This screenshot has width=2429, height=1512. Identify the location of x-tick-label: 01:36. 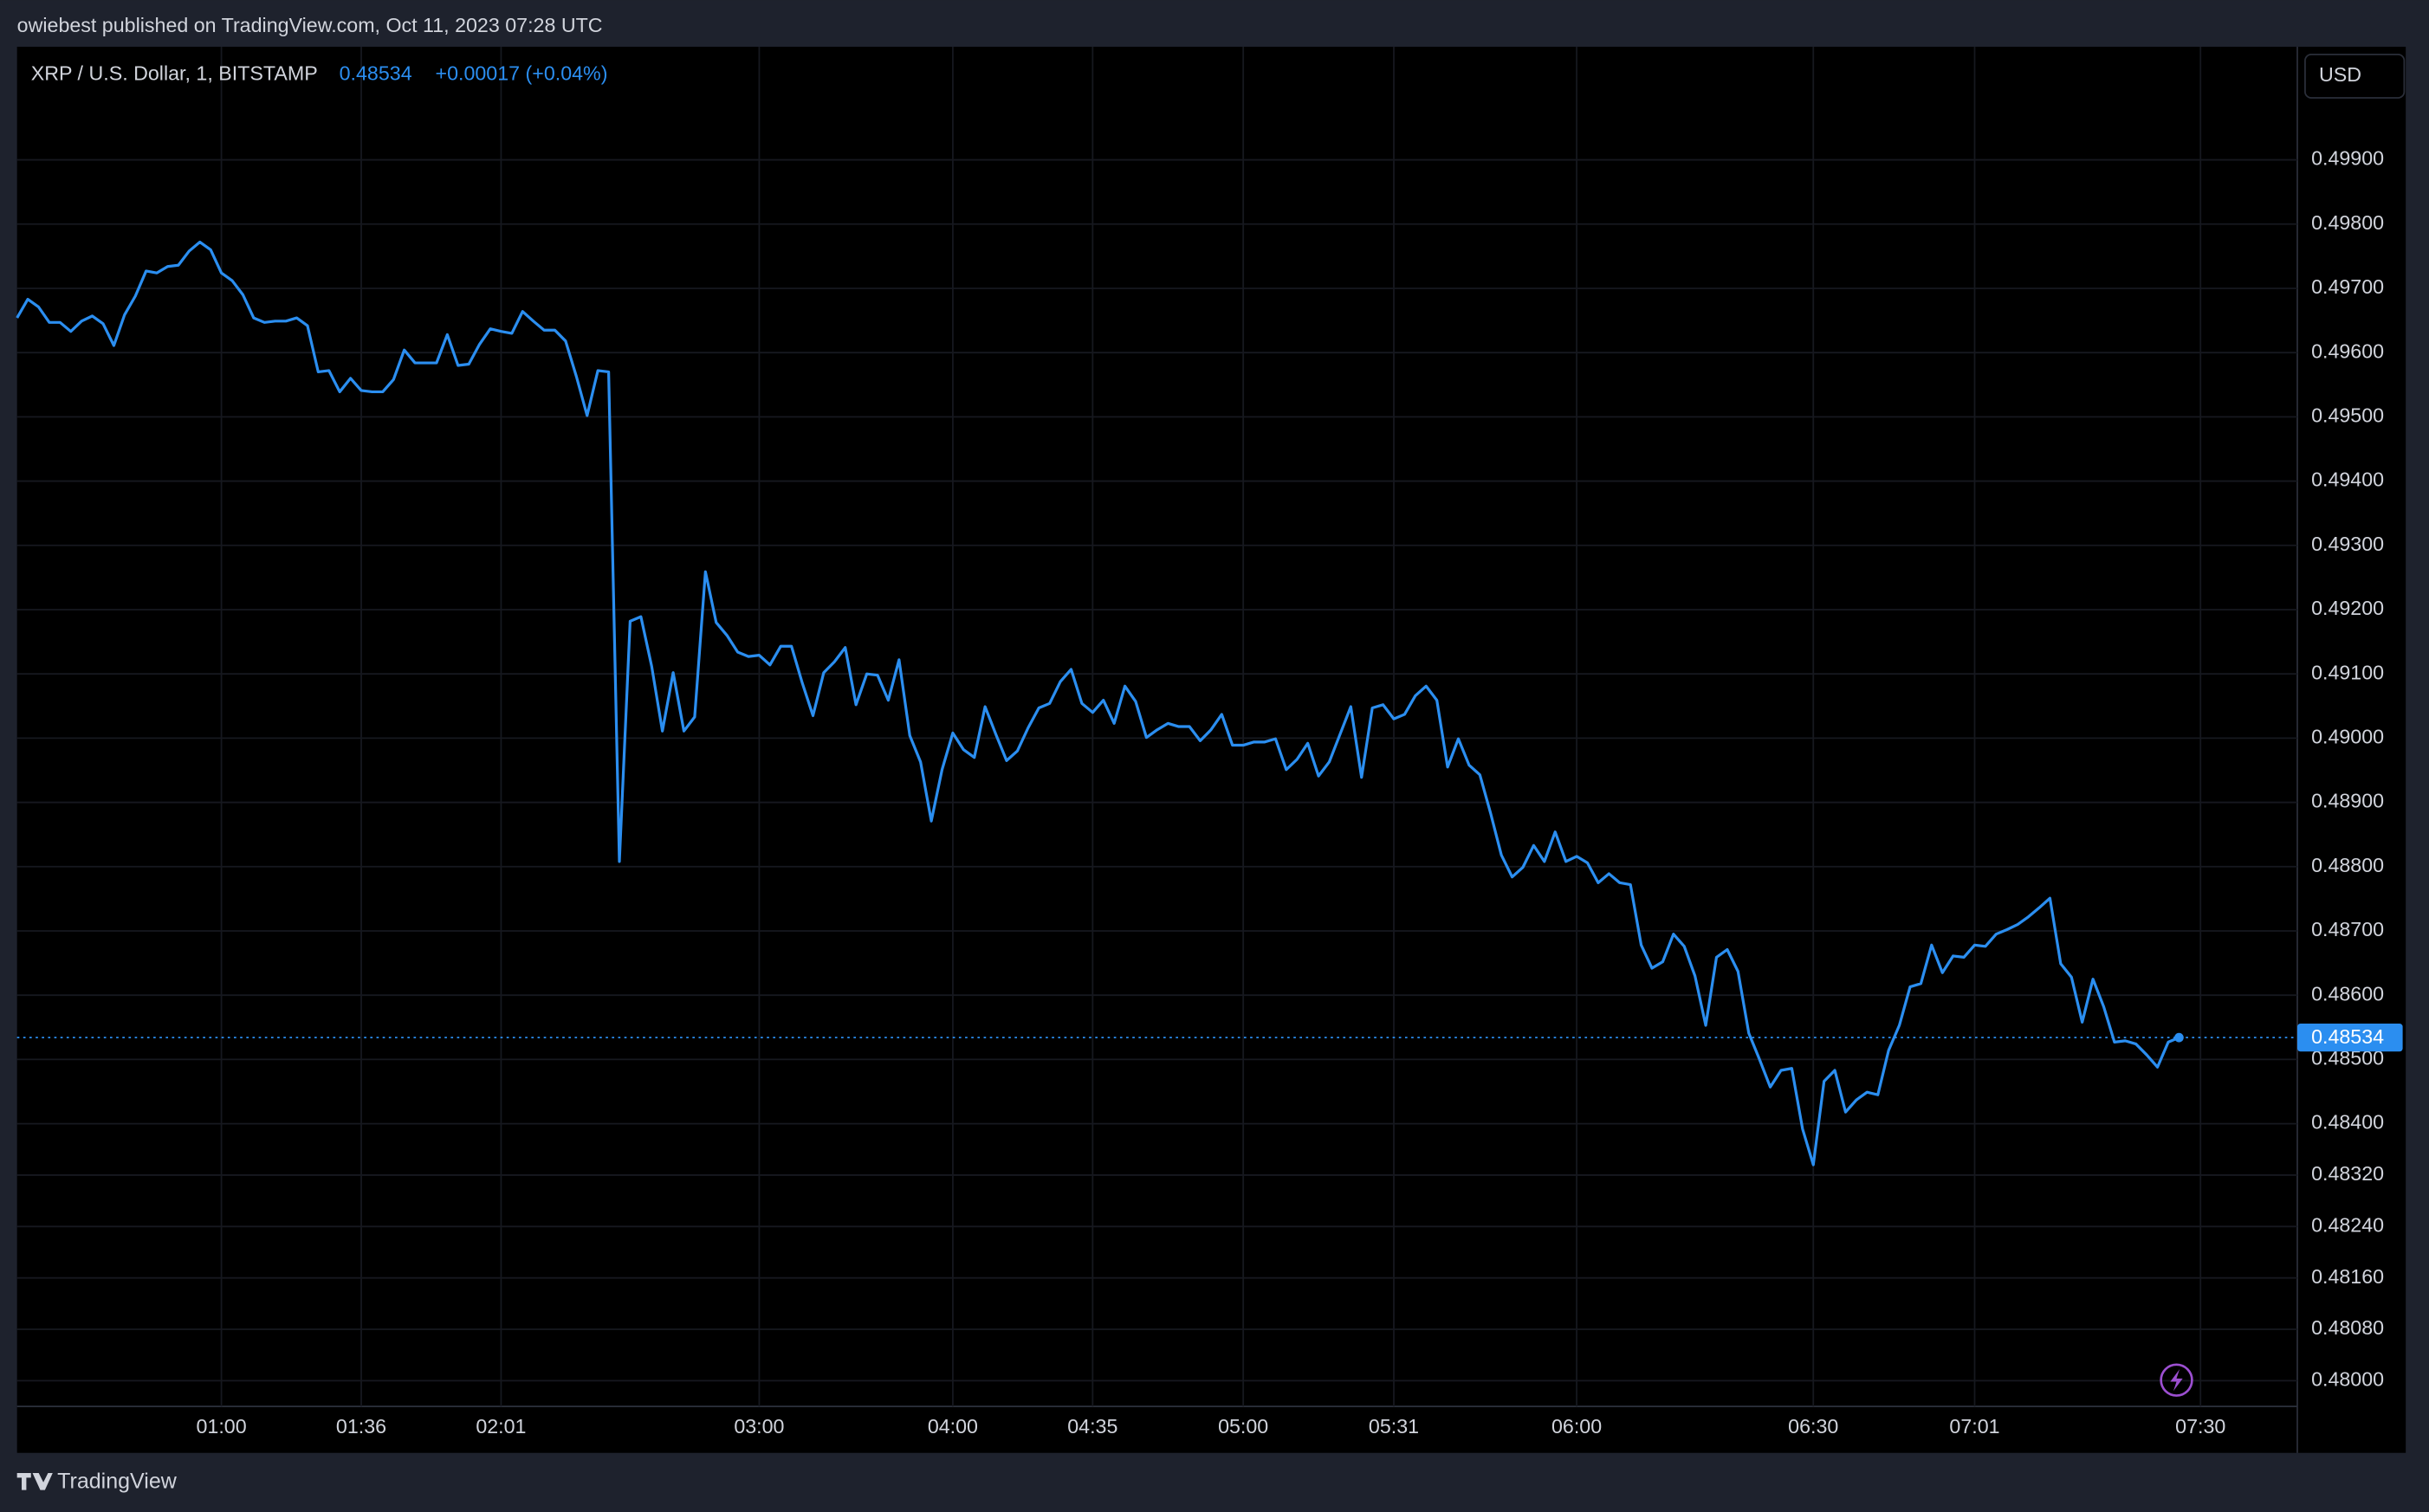
(361, 1426).